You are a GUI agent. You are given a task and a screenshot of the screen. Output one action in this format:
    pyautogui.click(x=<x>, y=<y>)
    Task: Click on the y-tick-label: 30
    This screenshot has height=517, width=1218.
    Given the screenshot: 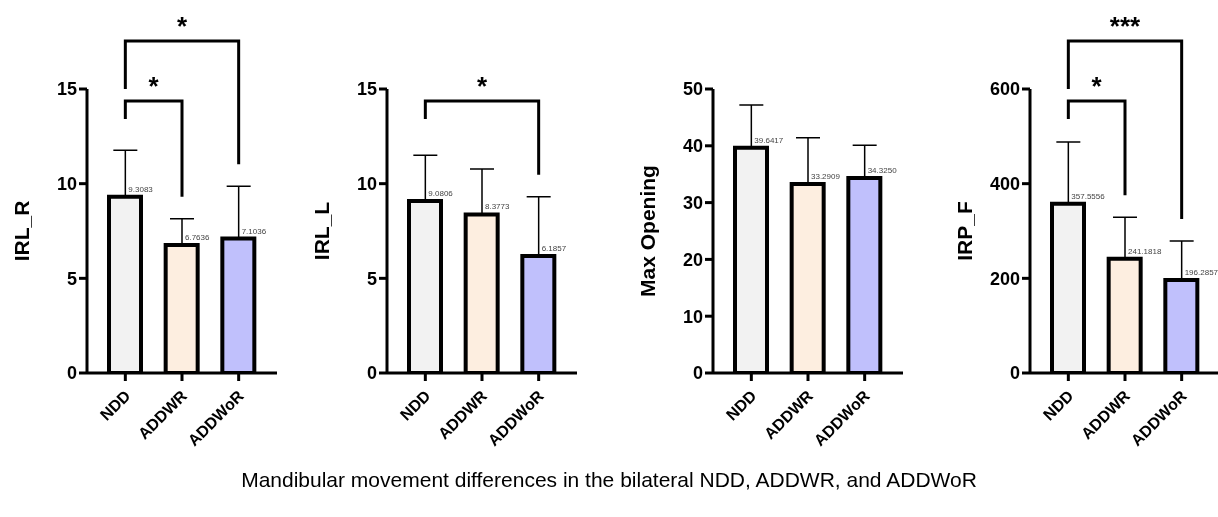 What is the action you would take?
    pyautogui.click(x=692, y=202)
    